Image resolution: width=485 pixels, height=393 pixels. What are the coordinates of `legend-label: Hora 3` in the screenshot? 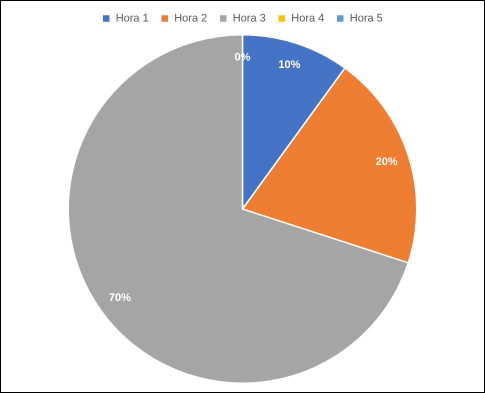 It's located at (249, 18).